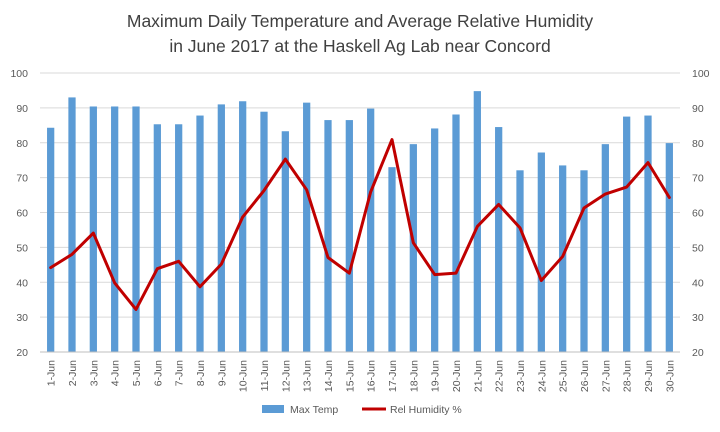 This screenshot has width=720, height=432. I want to click on x-tick-label: 18-Jun, so click(414, 376).